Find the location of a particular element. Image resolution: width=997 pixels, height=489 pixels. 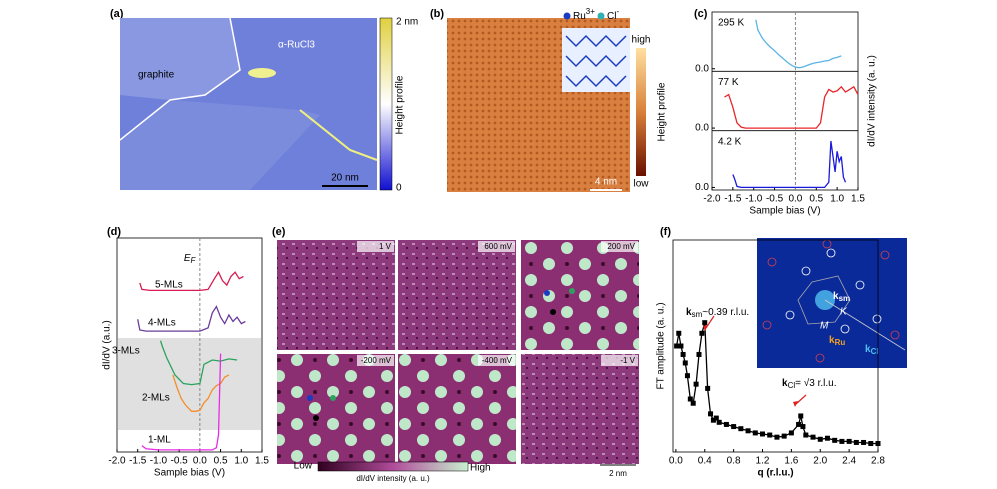

graphite-region is located at coordinates (180, 59).